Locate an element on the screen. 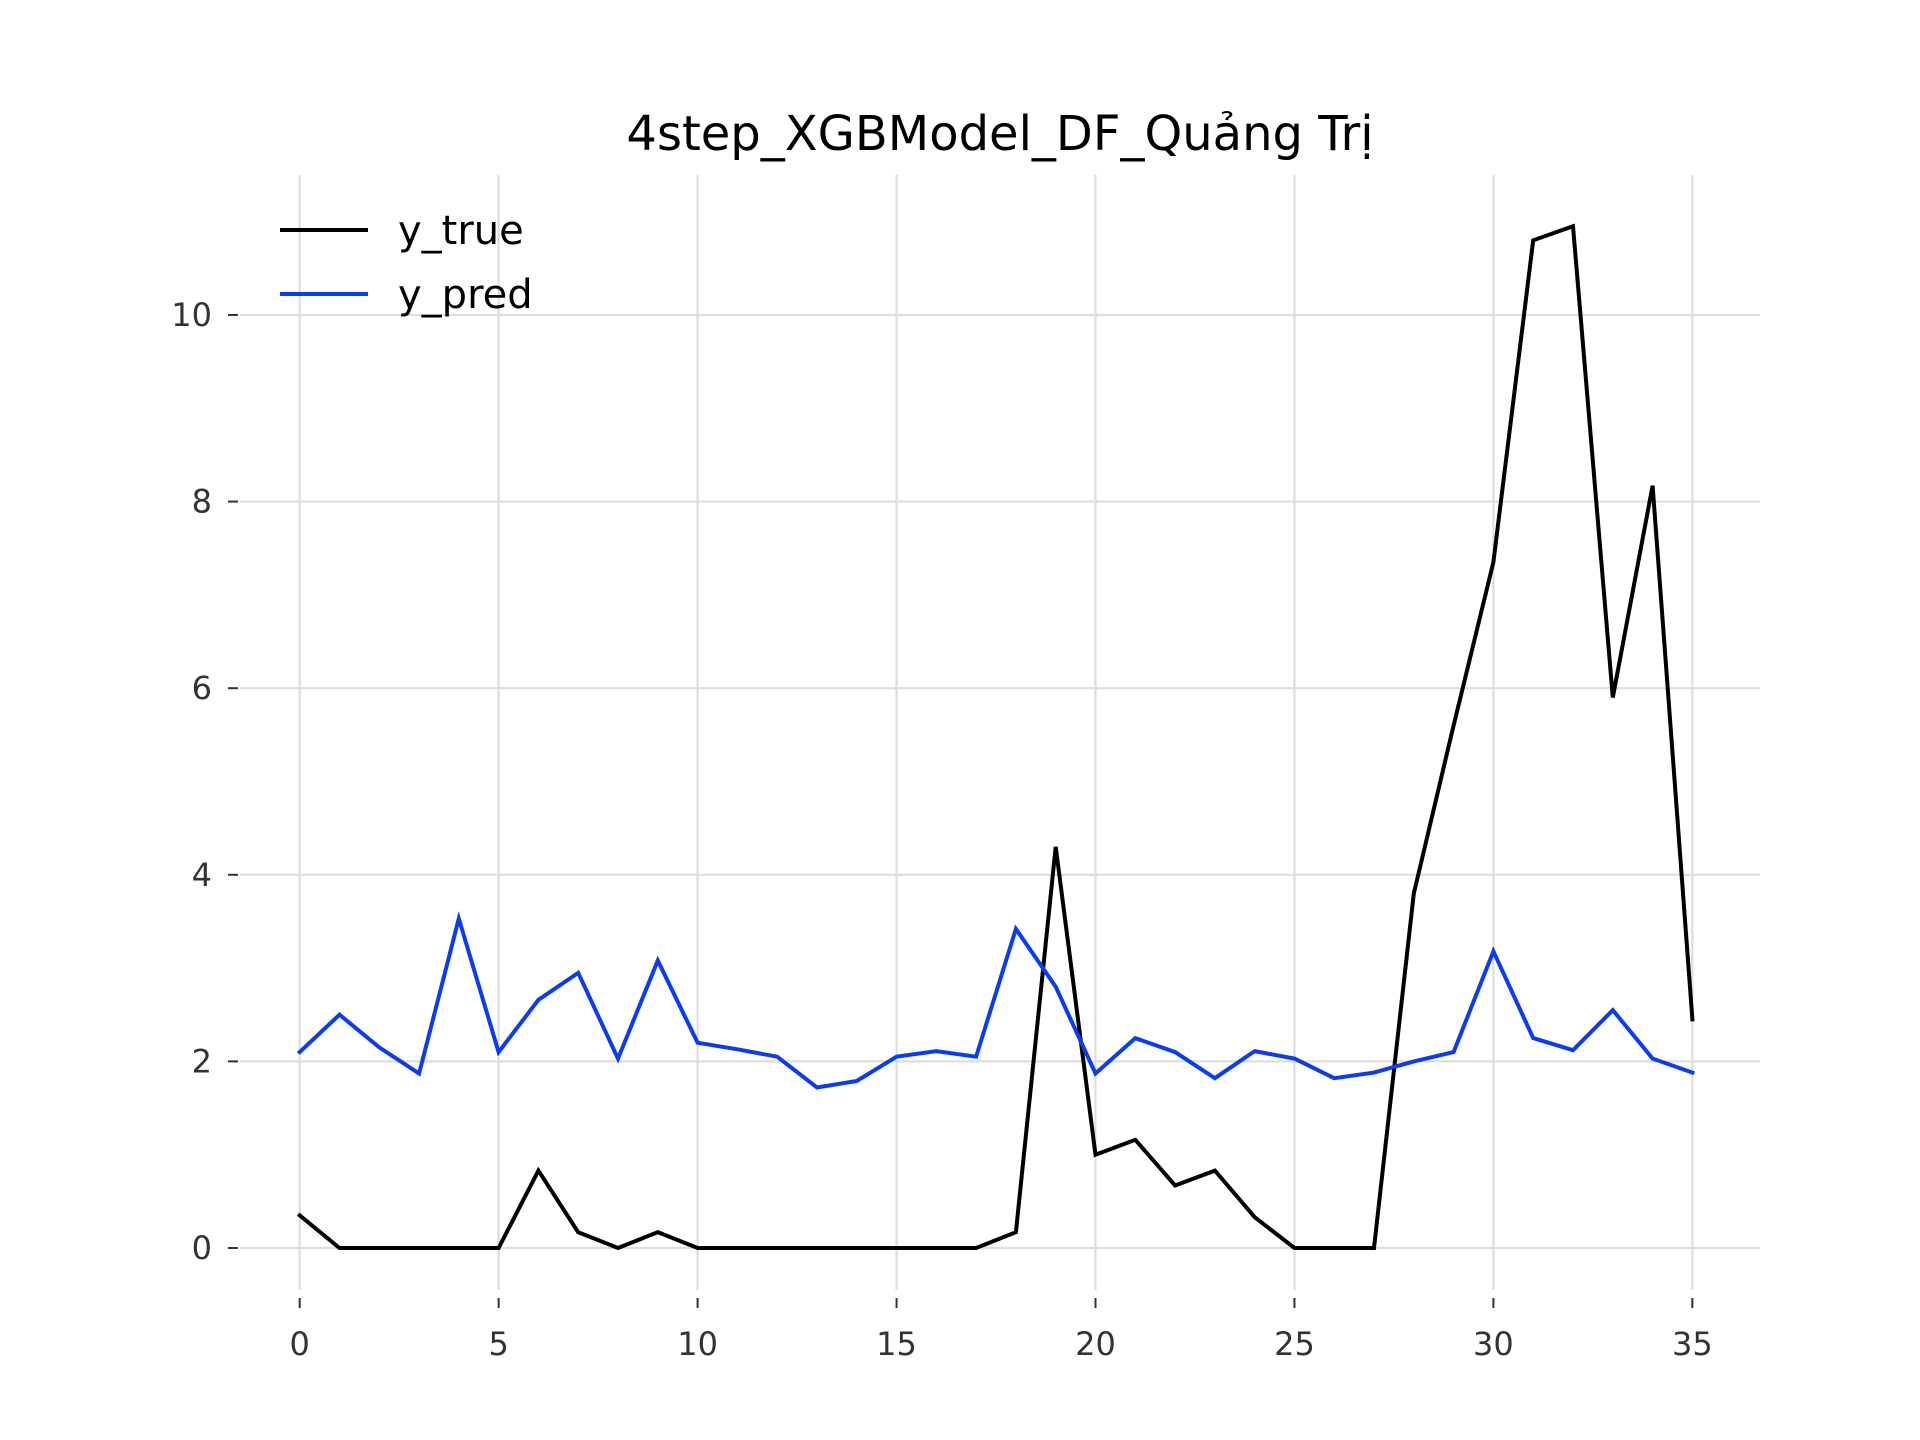  x-tick-label: 20 is located at coordinates (1095, 1344).